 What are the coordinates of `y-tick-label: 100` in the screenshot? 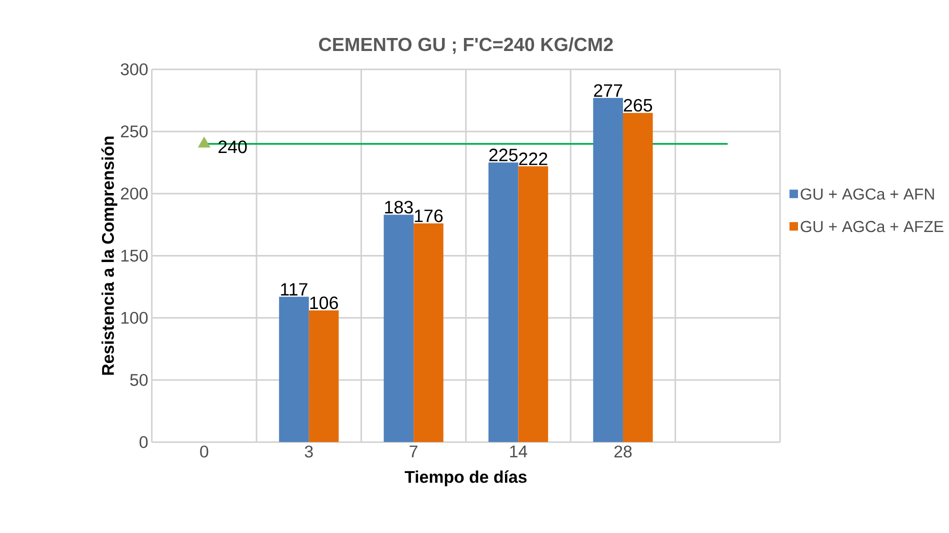 It's located at (134, 318).